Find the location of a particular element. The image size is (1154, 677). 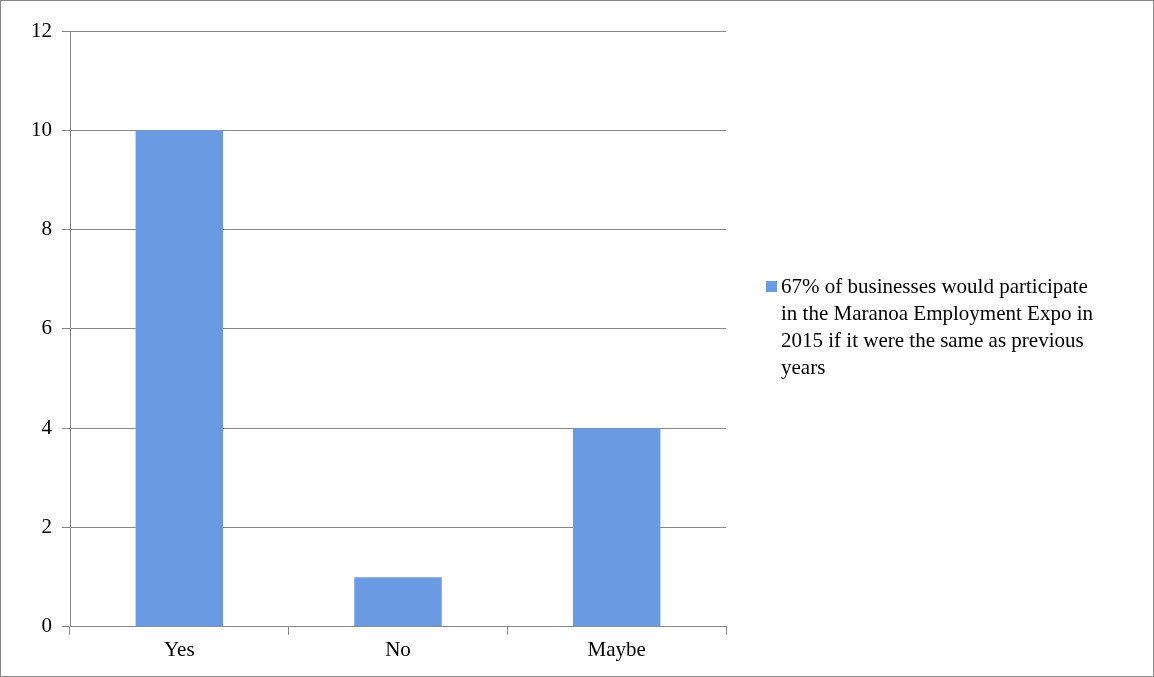

y-tick-label: 6 is located at coordinates (46, 327).